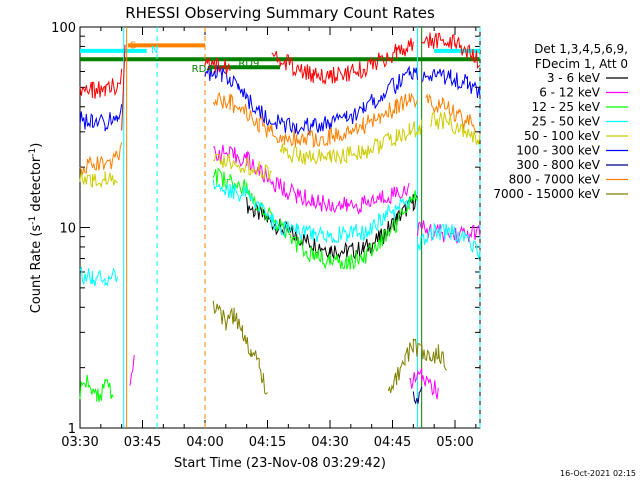  What do you see at coordinates (558, 151) in the screenshot?
I see `legend-label: 100 - 300 keV` at bounding box center [558, 151].